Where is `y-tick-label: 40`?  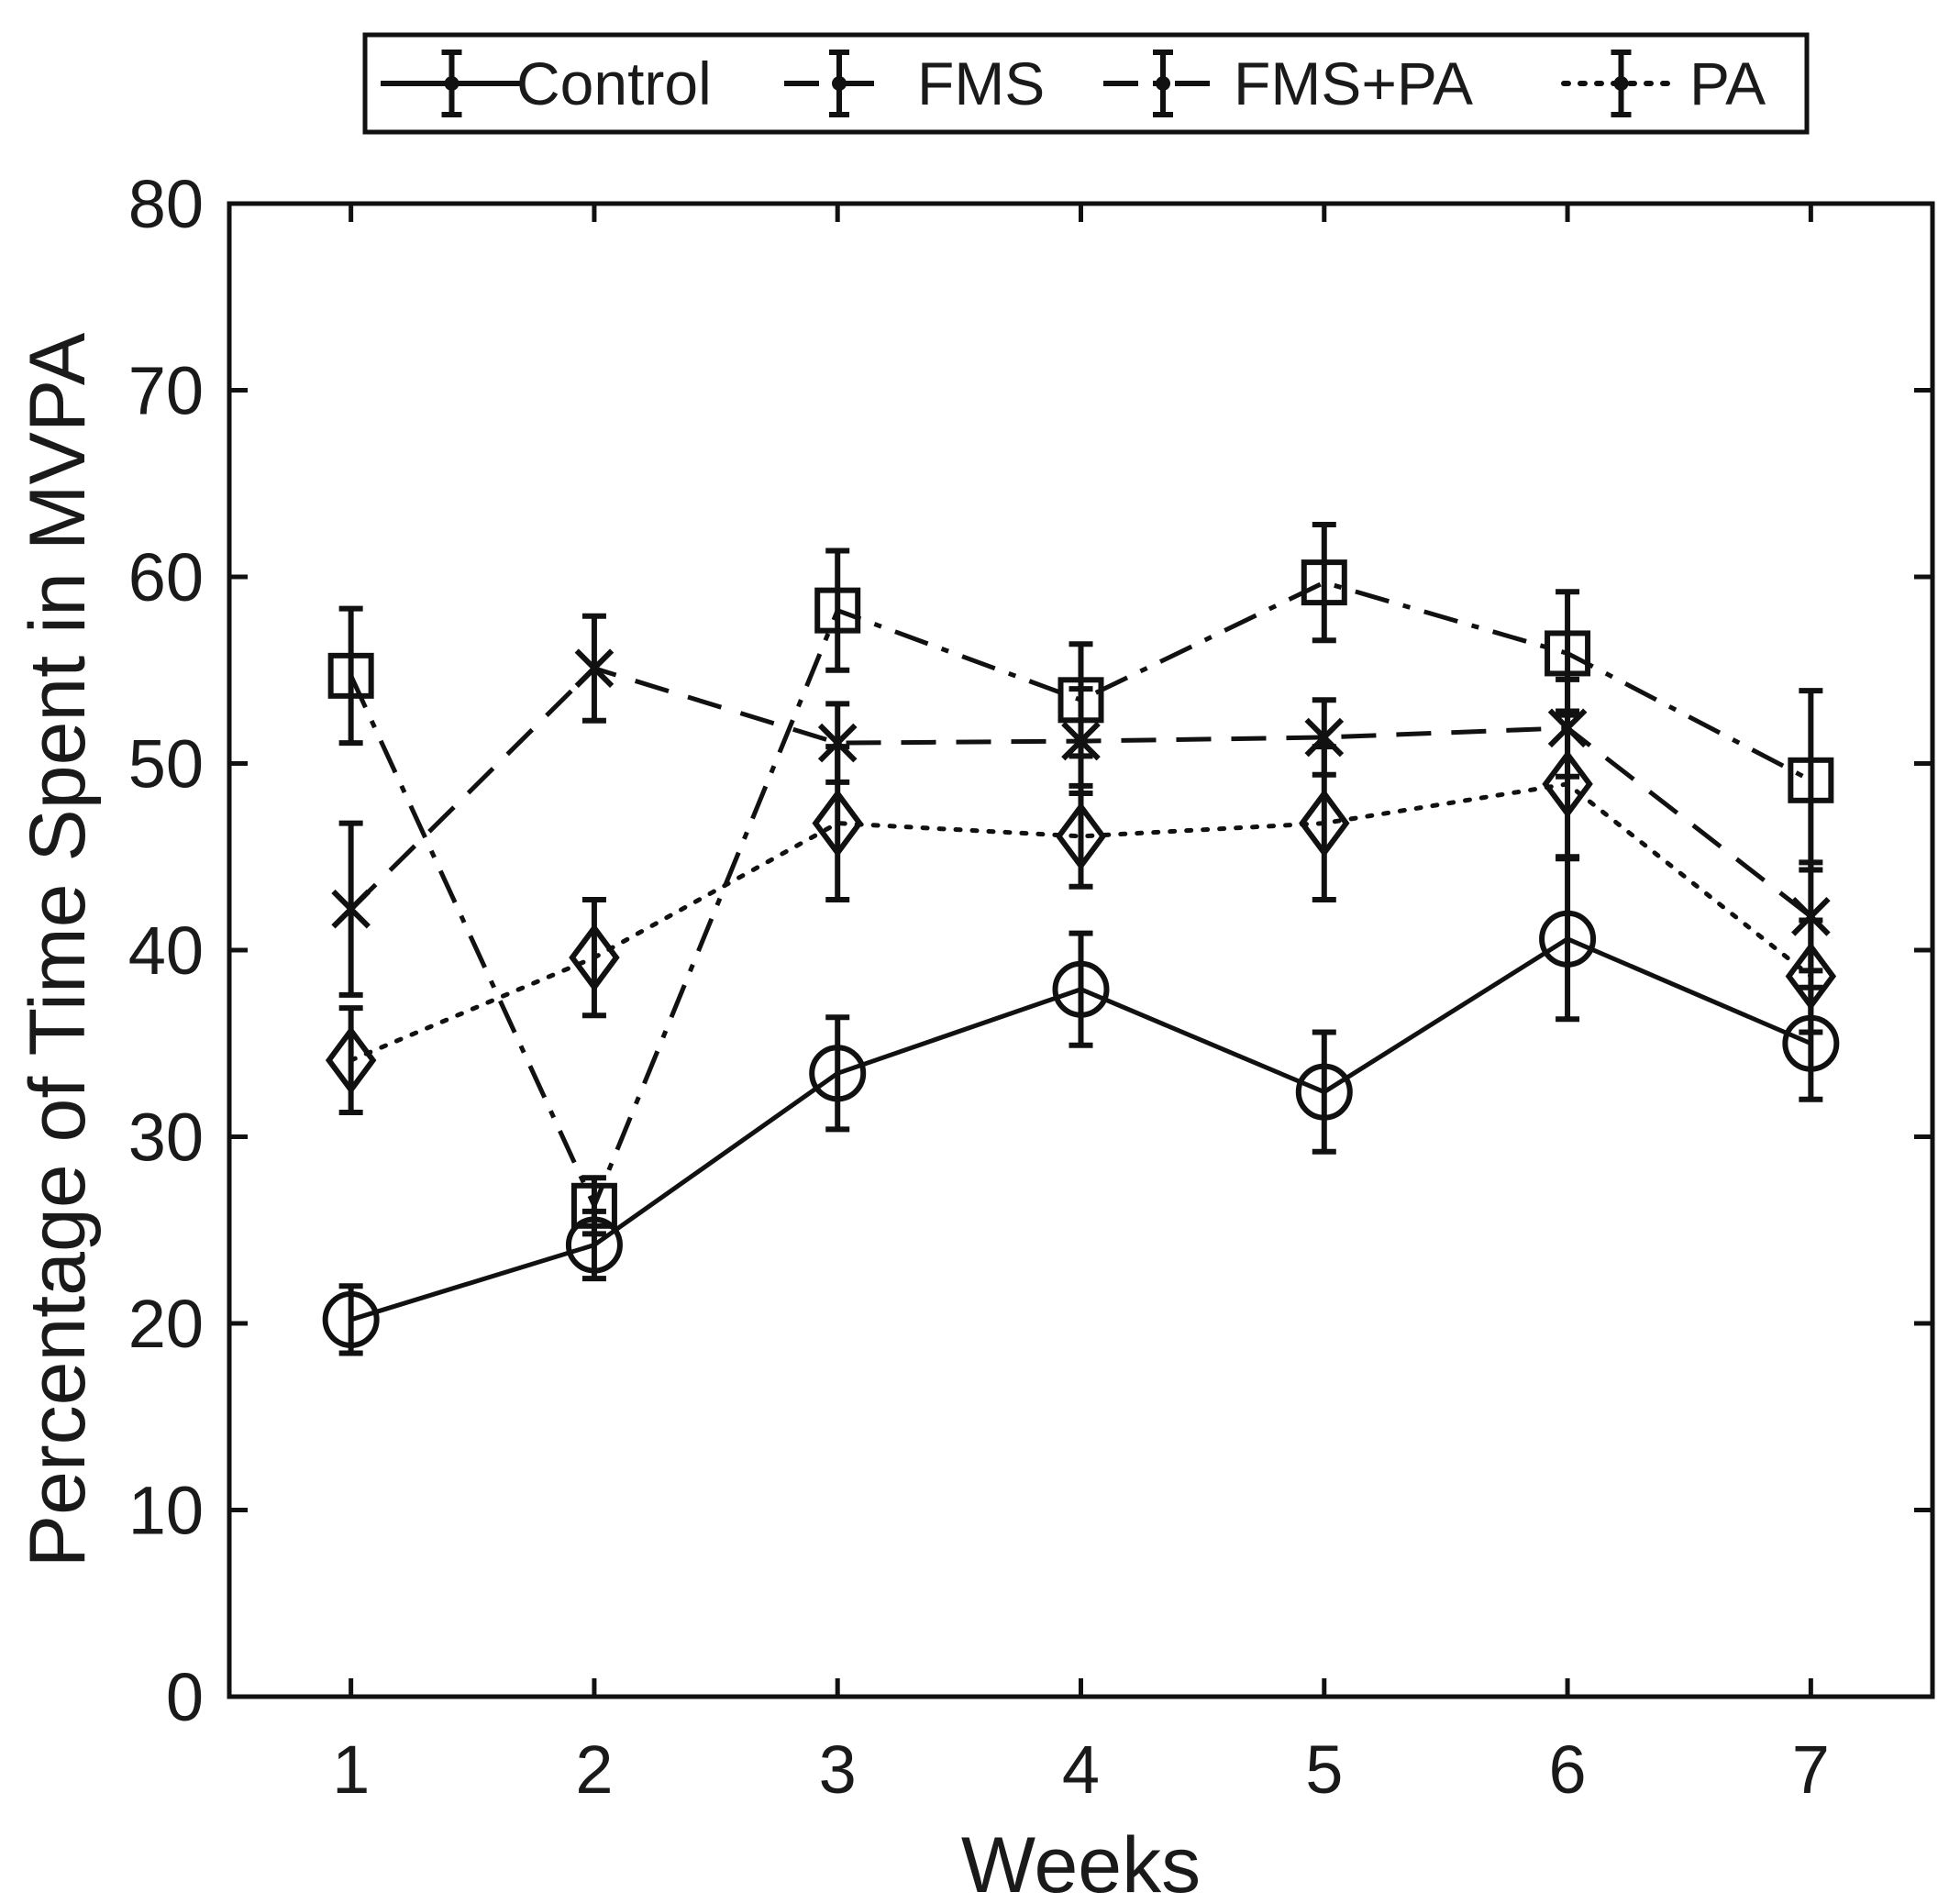
y-tick-label: 40 is located at coordinates (166, 951).